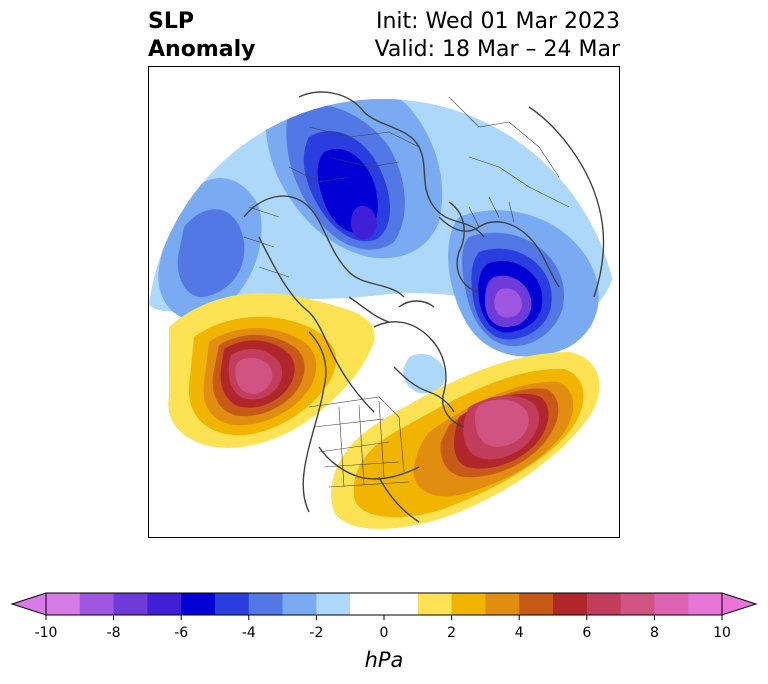 The width and height of the screenshot is (768, 684). Describe the element at coordinates (171, 21) in the screenshot. I see `title-line-1: SLP` at that location.